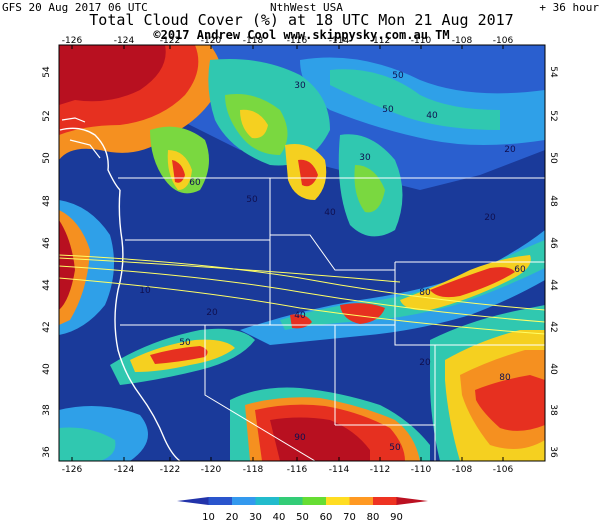 This screenshot has width=603, height=525. What do you see at coordinates (339, 41) in the screenshot?
I see `lon-tick-label-top: -114` at bounding box center [339, 41].